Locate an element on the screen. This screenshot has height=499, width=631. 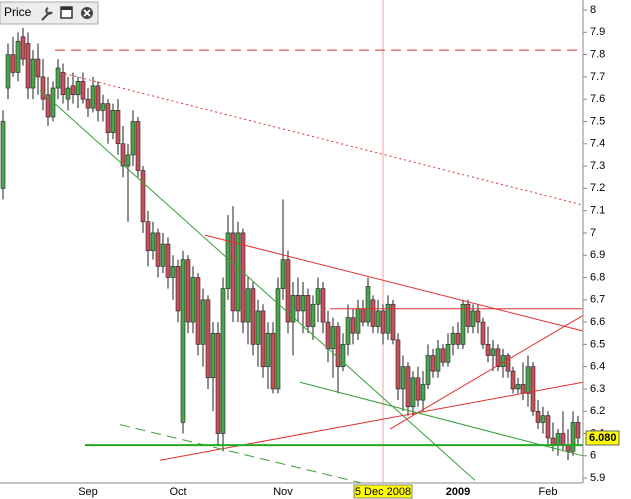
x-tick-label: Sep is located at coordinates (88, 492).